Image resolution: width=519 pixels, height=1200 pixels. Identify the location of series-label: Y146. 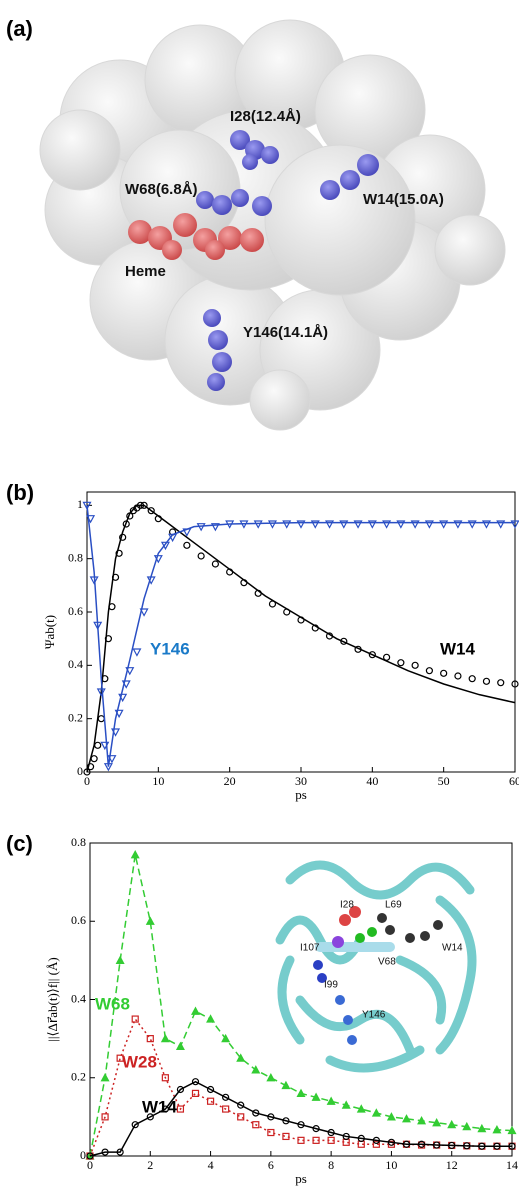
(170, 648).